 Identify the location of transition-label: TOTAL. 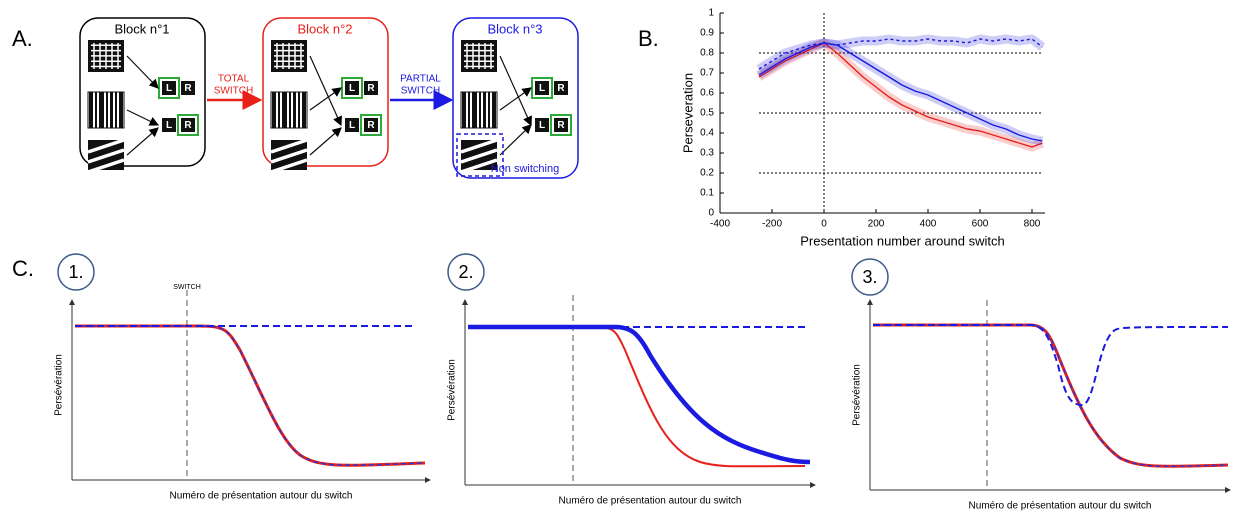
(234, 79).